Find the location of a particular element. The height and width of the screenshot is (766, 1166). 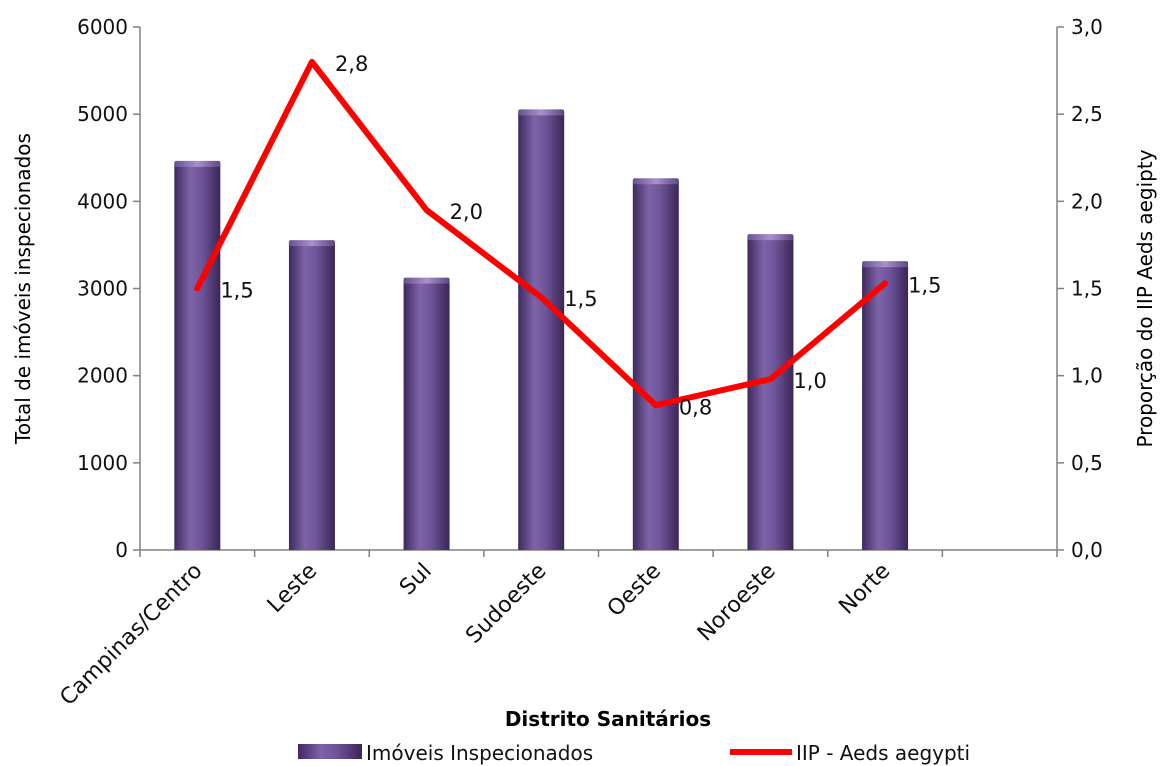

x-tick-label: Noroeste is located at coordinates (737, 603).